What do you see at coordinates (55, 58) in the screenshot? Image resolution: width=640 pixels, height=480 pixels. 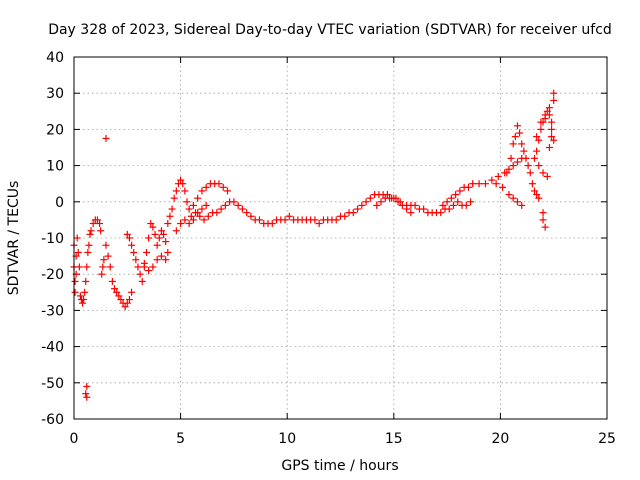 I see `y-tick-label: 40` at bounding box center [55, 58].